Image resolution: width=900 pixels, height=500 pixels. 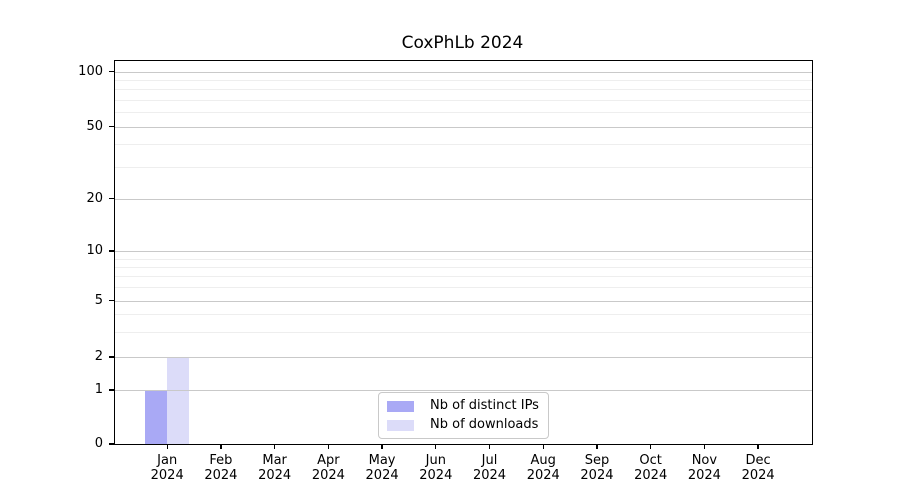 What do you see at coordinates (597, 460) in the screenshot?
I see `month-label: Sep` at bounding box center [597, 460].